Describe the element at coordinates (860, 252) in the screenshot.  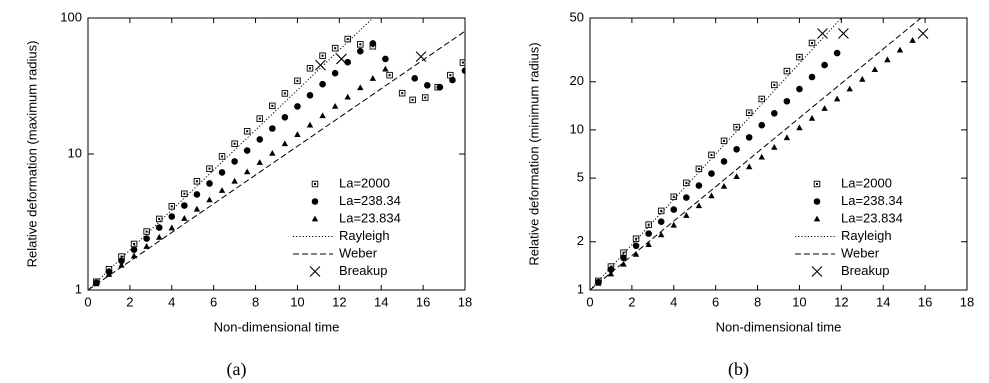
I see `legend-label: Weber` at that location.